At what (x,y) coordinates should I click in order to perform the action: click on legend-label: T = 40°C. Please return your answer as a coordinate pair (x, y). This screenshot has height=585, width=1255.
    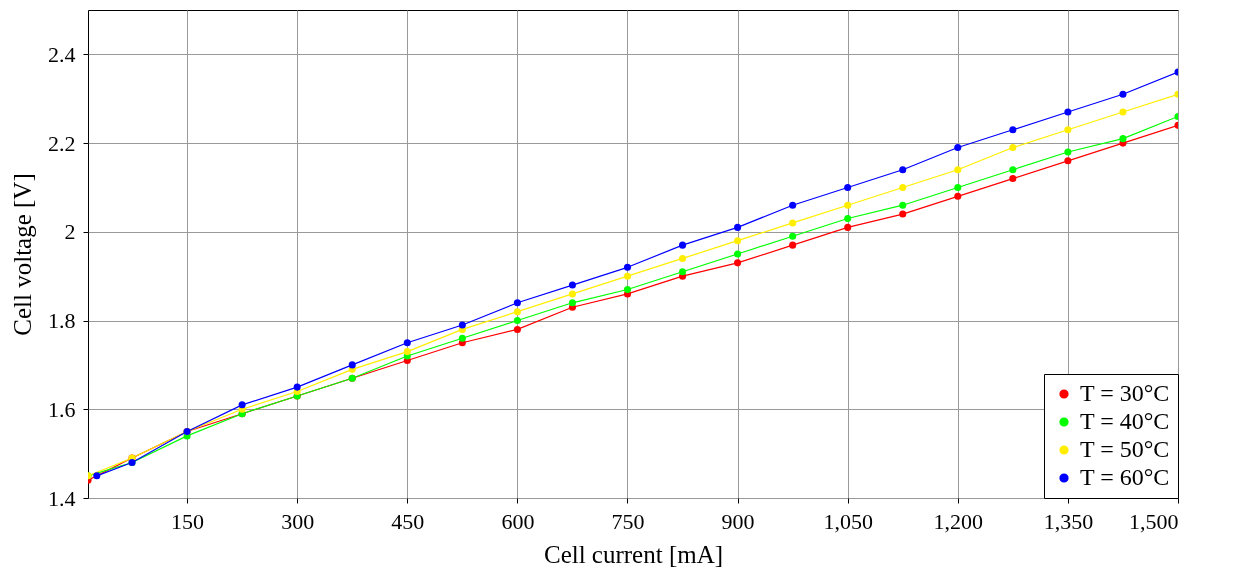
    Looking at the image, I should click on (1125, 421).